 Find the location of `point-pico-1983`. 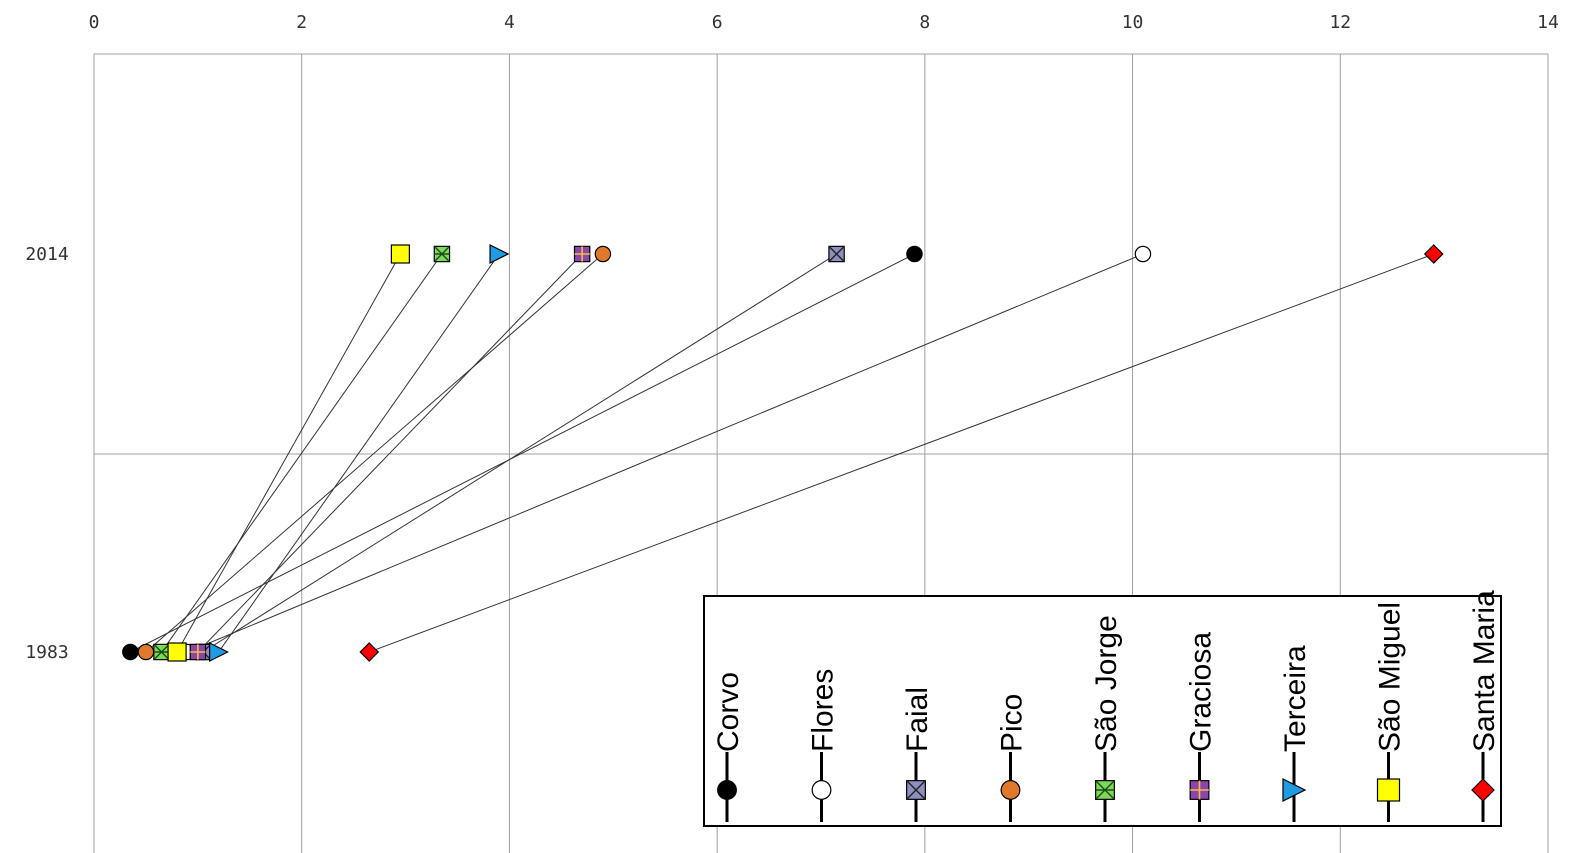

point-pico-1983 is located at coordinates (146, 652).